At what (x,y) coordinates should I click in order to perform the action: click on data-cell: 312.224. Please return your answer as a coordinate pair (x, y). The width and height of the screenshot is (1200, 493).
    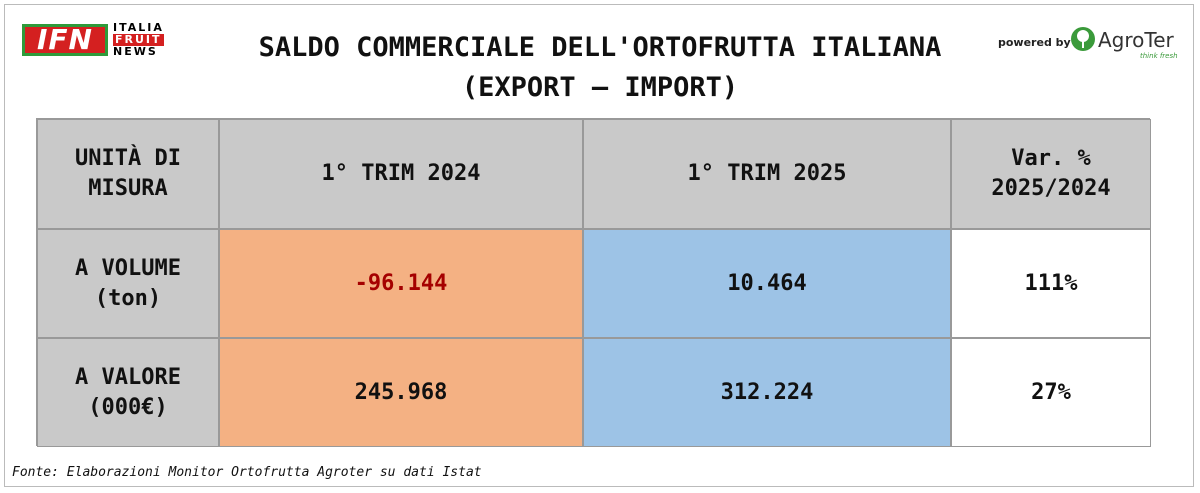
    Looking at the image, I should click on (767, 392).